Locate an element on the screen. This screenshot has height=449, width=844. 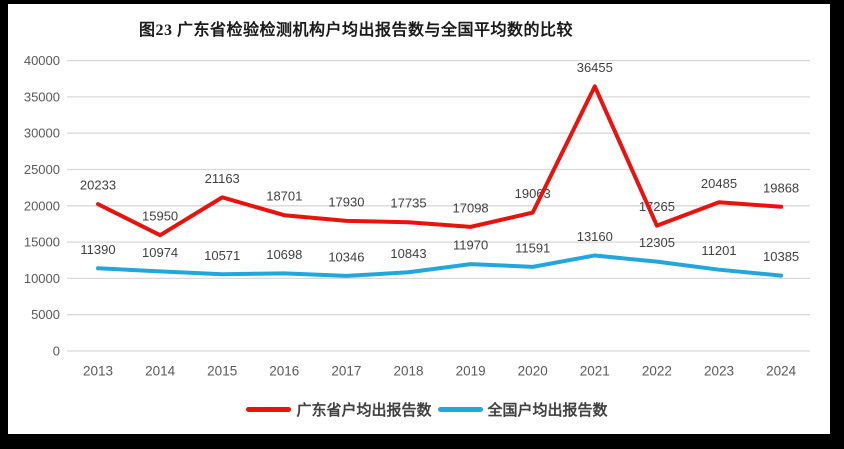
national-data-label: 10843 is located at coordinates (408, 253).